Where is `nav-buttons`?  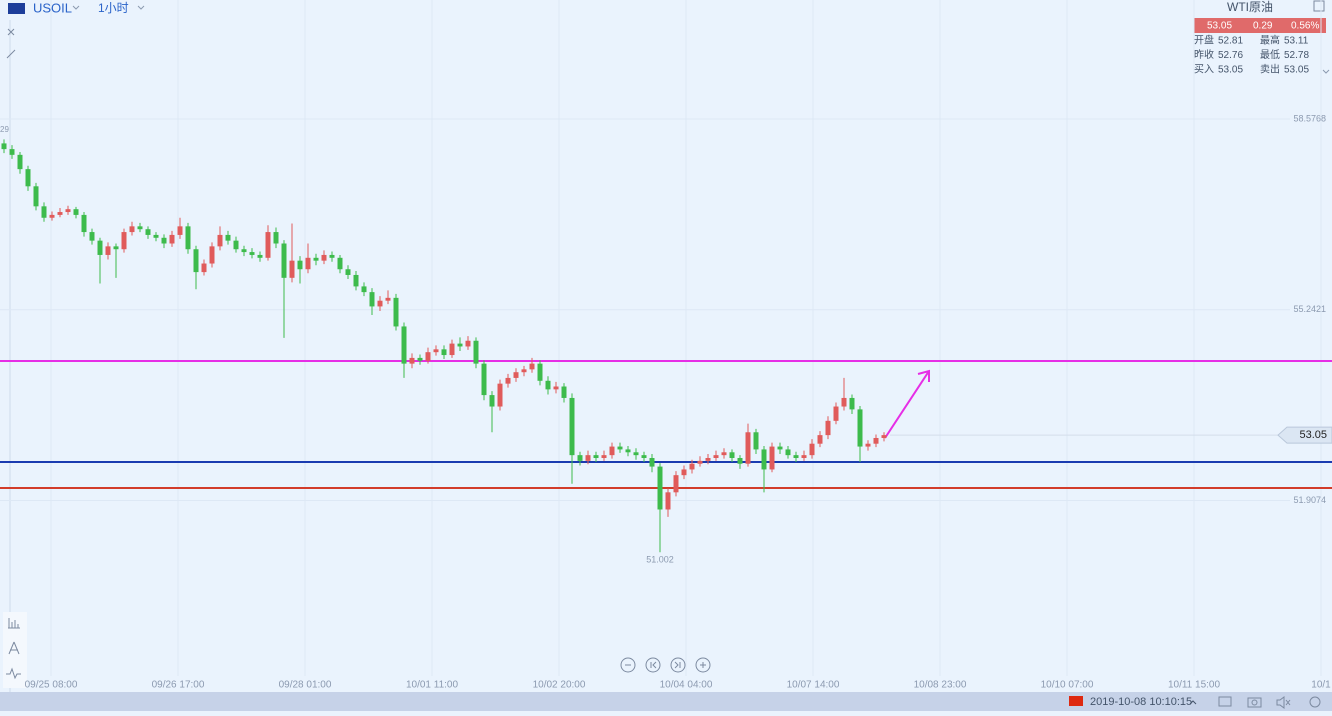
nav-buttons is located at coordinates (665, 665).